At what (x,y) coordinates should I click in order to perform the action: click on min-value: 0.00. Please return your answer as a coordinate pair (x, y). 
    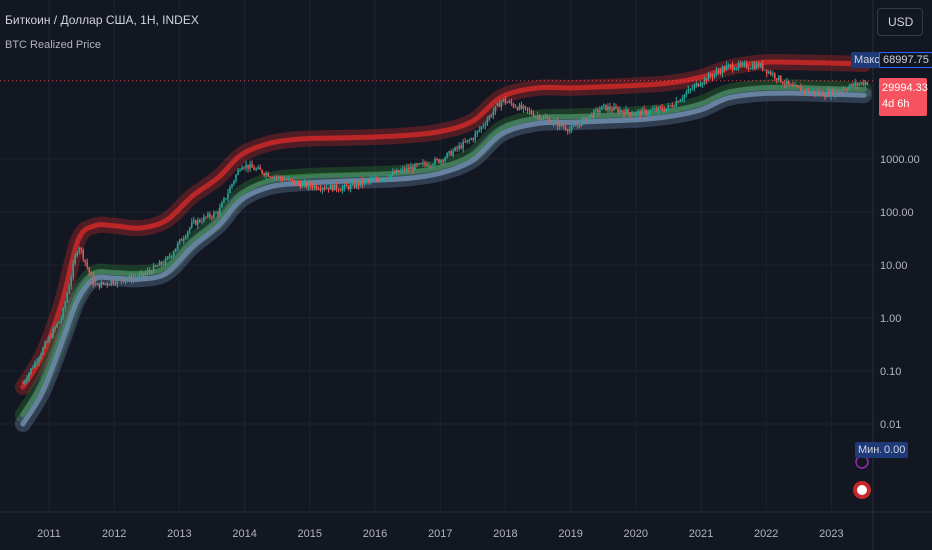
    Looking at the image, I should click on (895, 450).